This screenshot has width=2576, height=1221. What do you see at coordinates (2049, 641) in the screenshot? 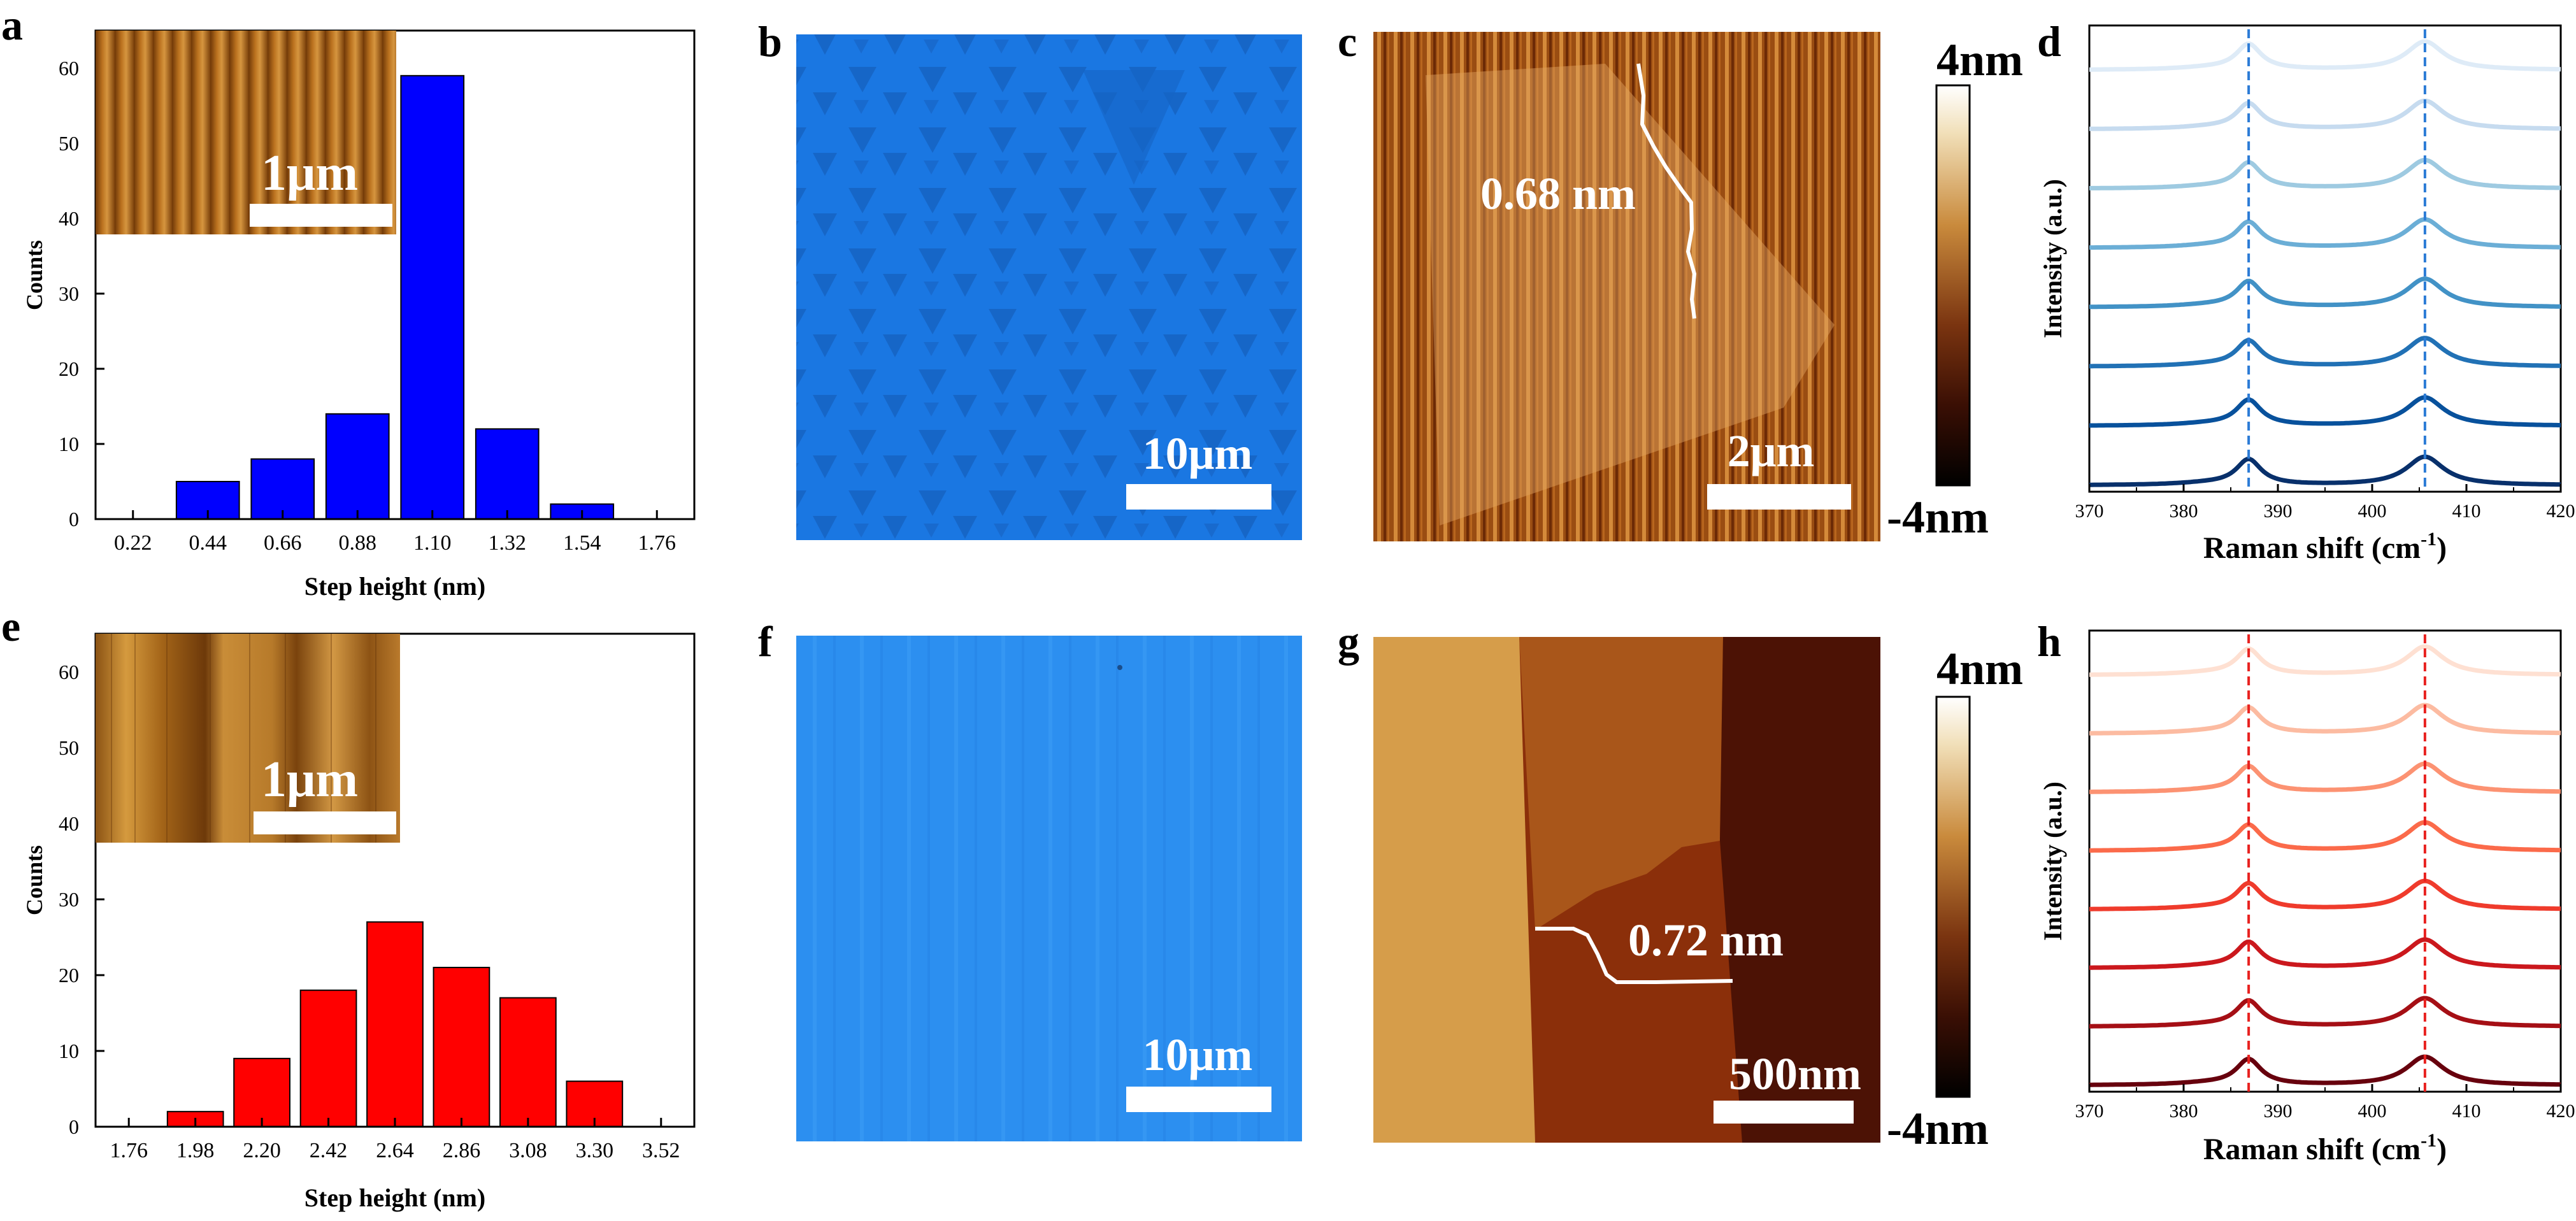
I see `panel-letter-h: h` at bounding box center [2049, 641].